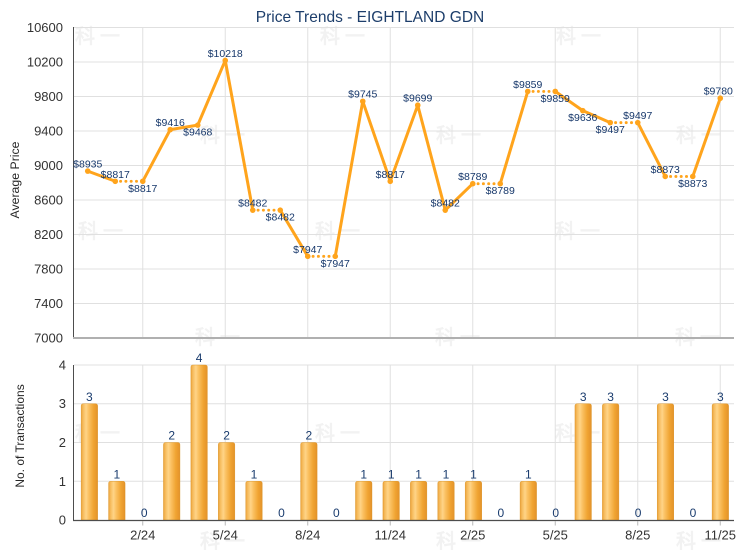 Image resolution: width=740 pixels, height=555 pixels. Describe the element at coordinates (417, 99) in the screenshot. I see `svg-text: $9699` at that location.